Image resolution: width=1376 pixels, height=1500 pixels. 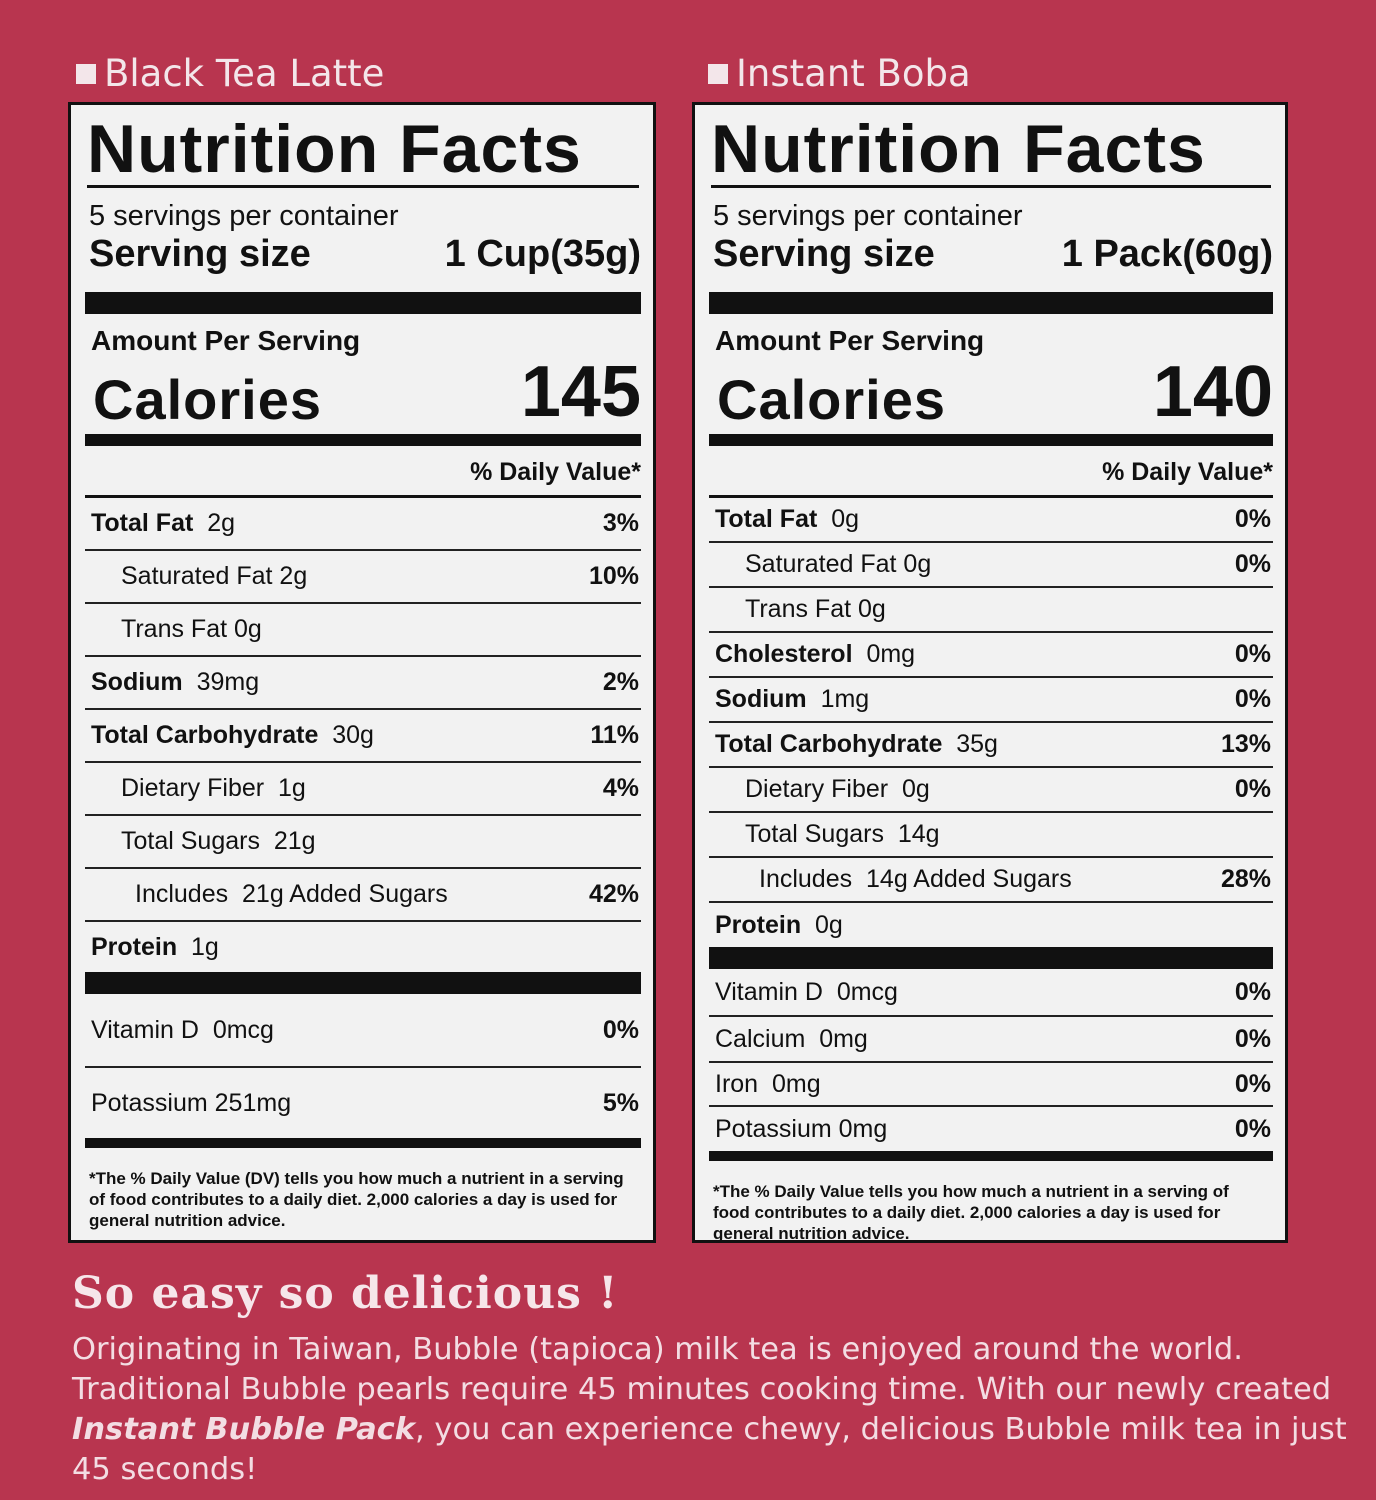 I want to click on nutrient-row-total-carbohydrate: Total Carbohydrate 30g 11%, so click(x=363, y=736).